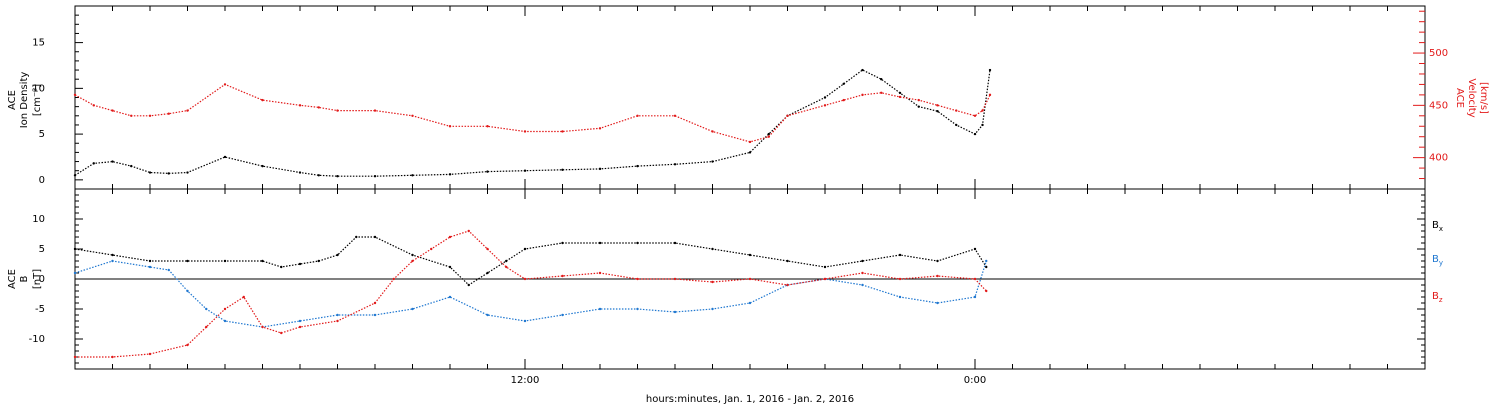 This screenshot has width=1500, height=410. I want to click on x-tick-label: 0:00, so click(975, 380).